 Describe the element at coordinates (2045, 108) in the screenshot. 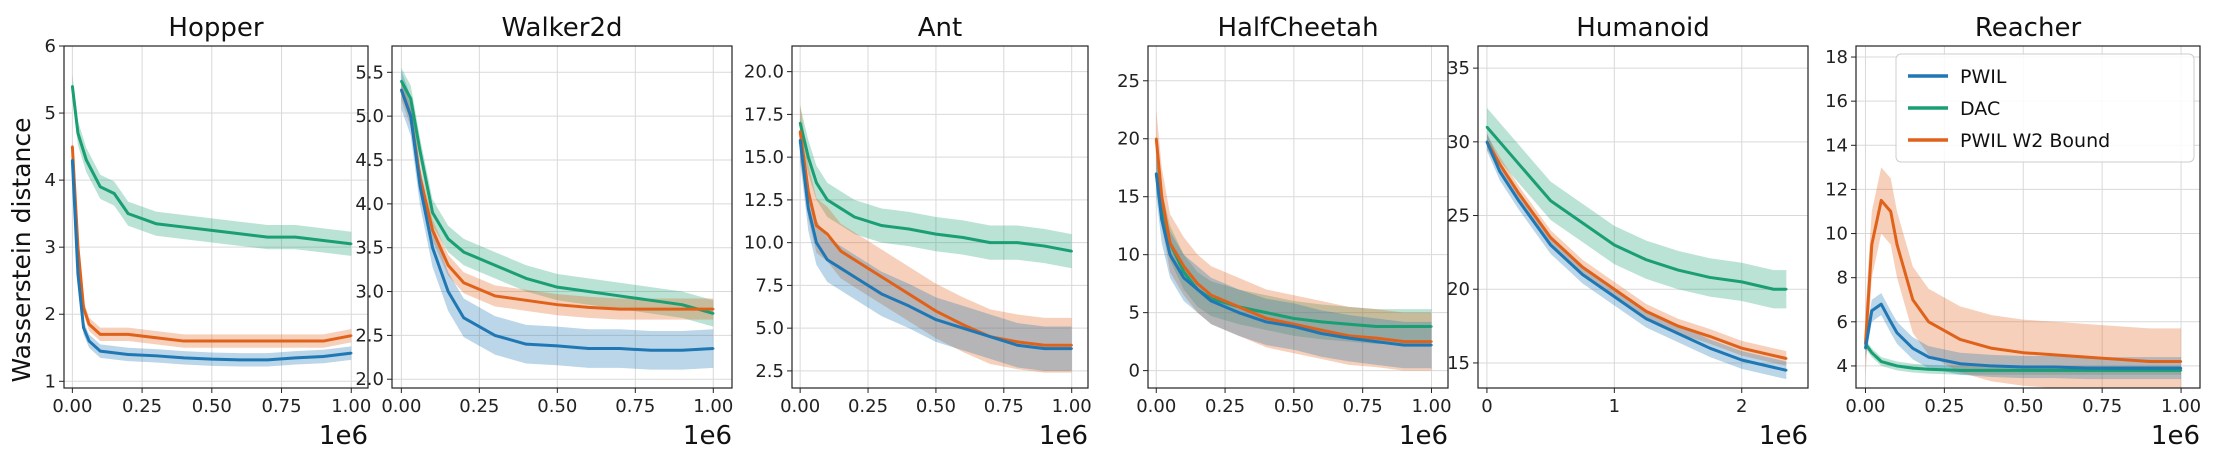

I see `legend: PWIL DAC PWIL W2 Bound` at that location.